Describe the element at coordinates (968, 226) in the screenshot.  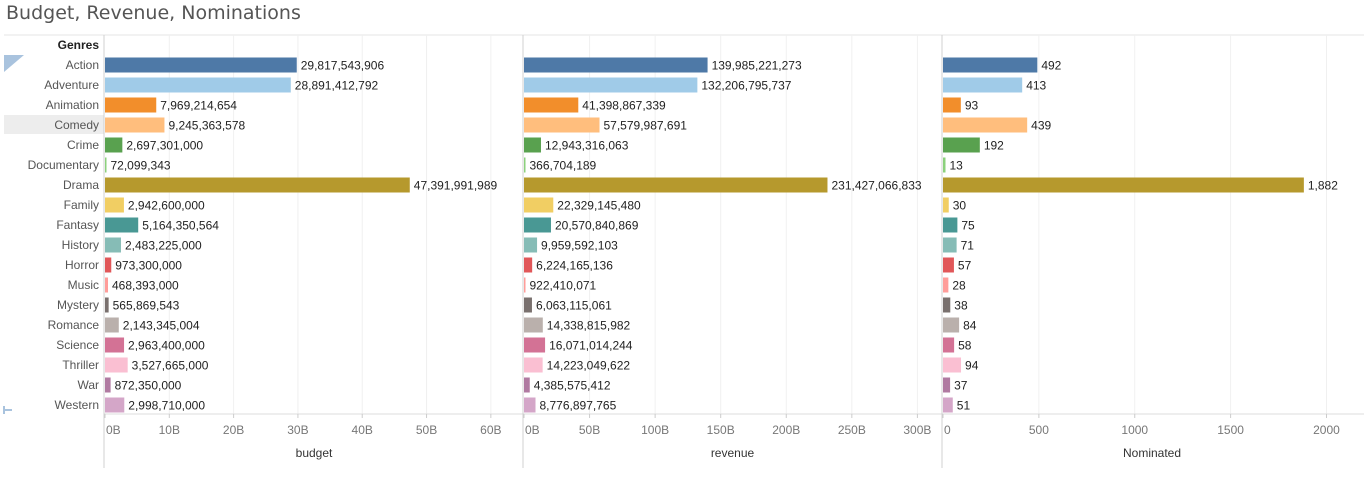
I see `nominated-value-label-fantasy: 75` at that location.